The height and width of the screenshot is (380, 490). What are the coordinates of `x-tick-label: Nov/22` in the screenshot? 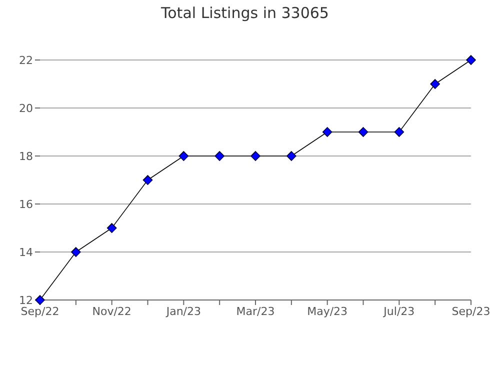 It's located at (112, 311).